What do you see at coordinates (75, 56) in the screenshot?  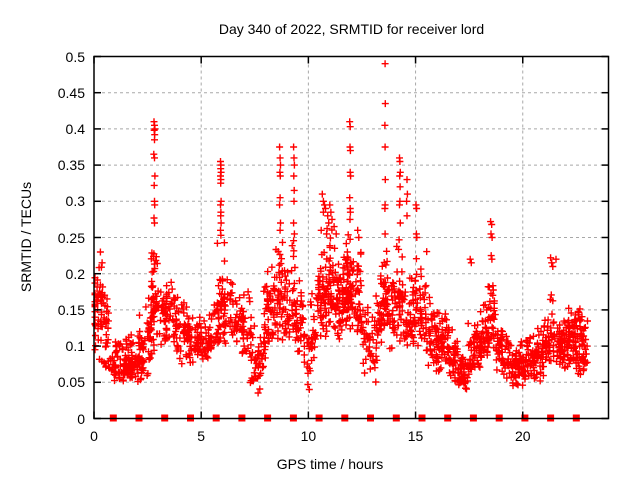 I see `y-tick-label: 0.5` at bounding box center [75, 56].